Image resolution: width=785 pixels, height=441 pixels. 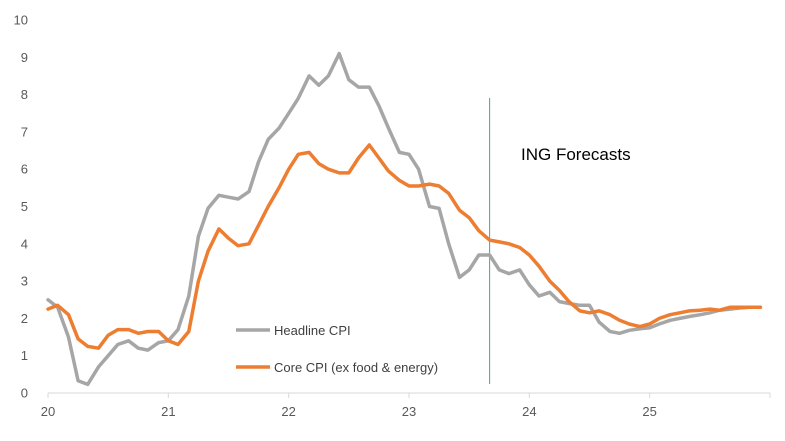 What do you see at coordinates (24, 206) in the screenshot?
I see `y-tick-label: 5` at bounding box center [24, 206].